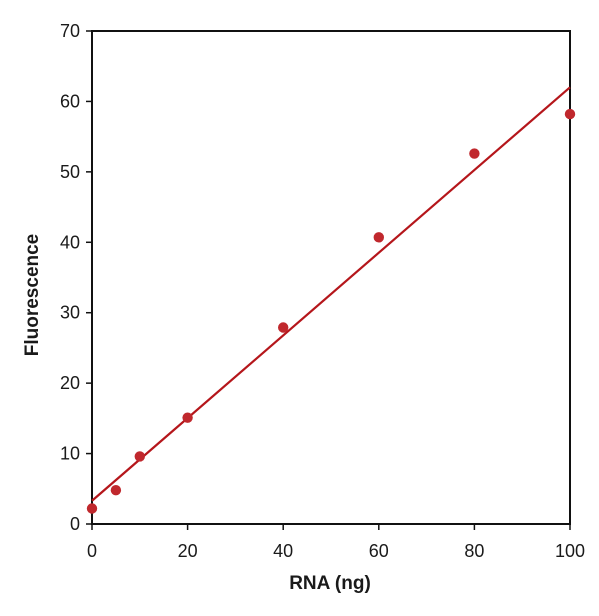  I want to click on x-tick-label: 0, so click(92, 551).